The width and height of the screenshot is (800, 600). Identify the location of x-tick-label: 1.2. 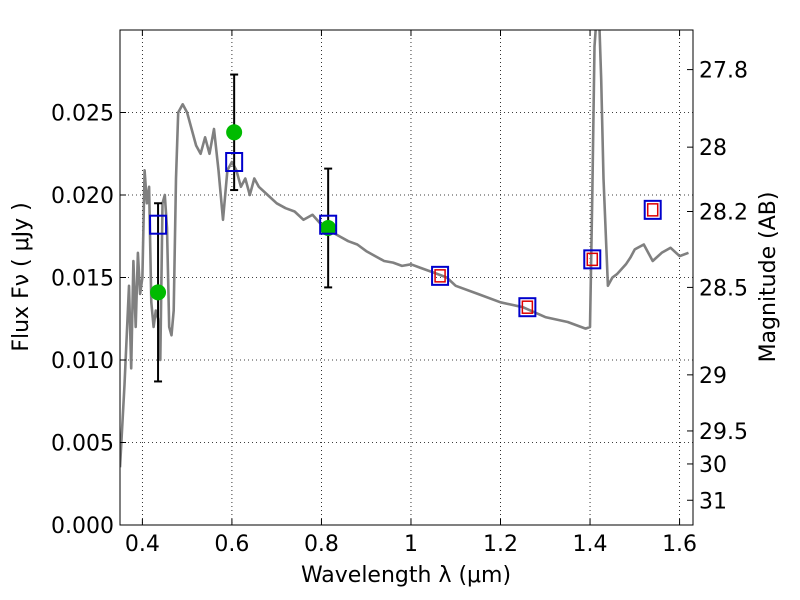
(500, 544).